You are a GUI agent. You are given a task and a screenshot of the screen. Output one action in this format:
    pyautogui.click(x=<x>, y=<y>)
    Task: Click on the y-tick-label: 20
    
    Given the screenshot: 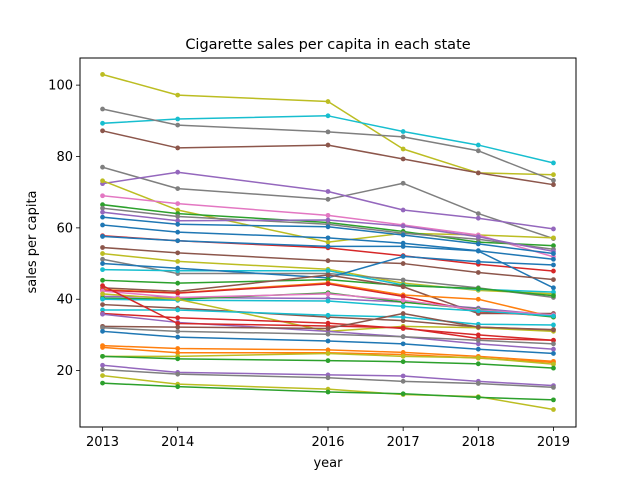 What is the action you would take?
    pyautogui.click(x=64, y=371)
    